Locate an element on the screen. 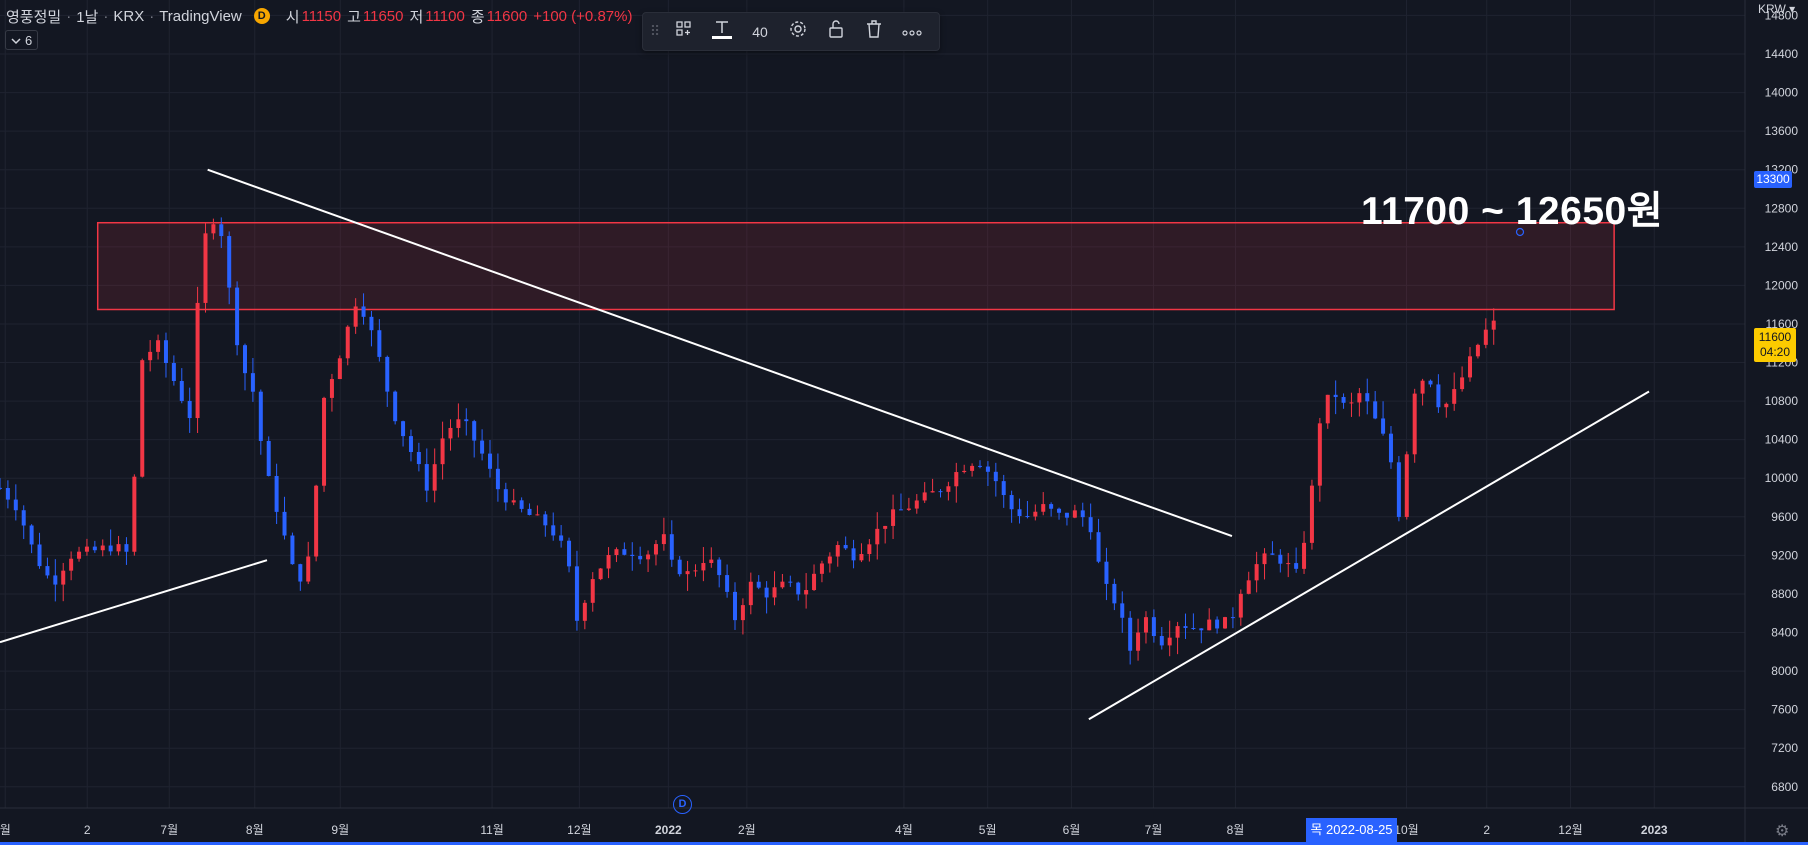 This screenshot has height=845, width=1808. symbol-name: 영풍정밀 is located at coordinates (34, 17).